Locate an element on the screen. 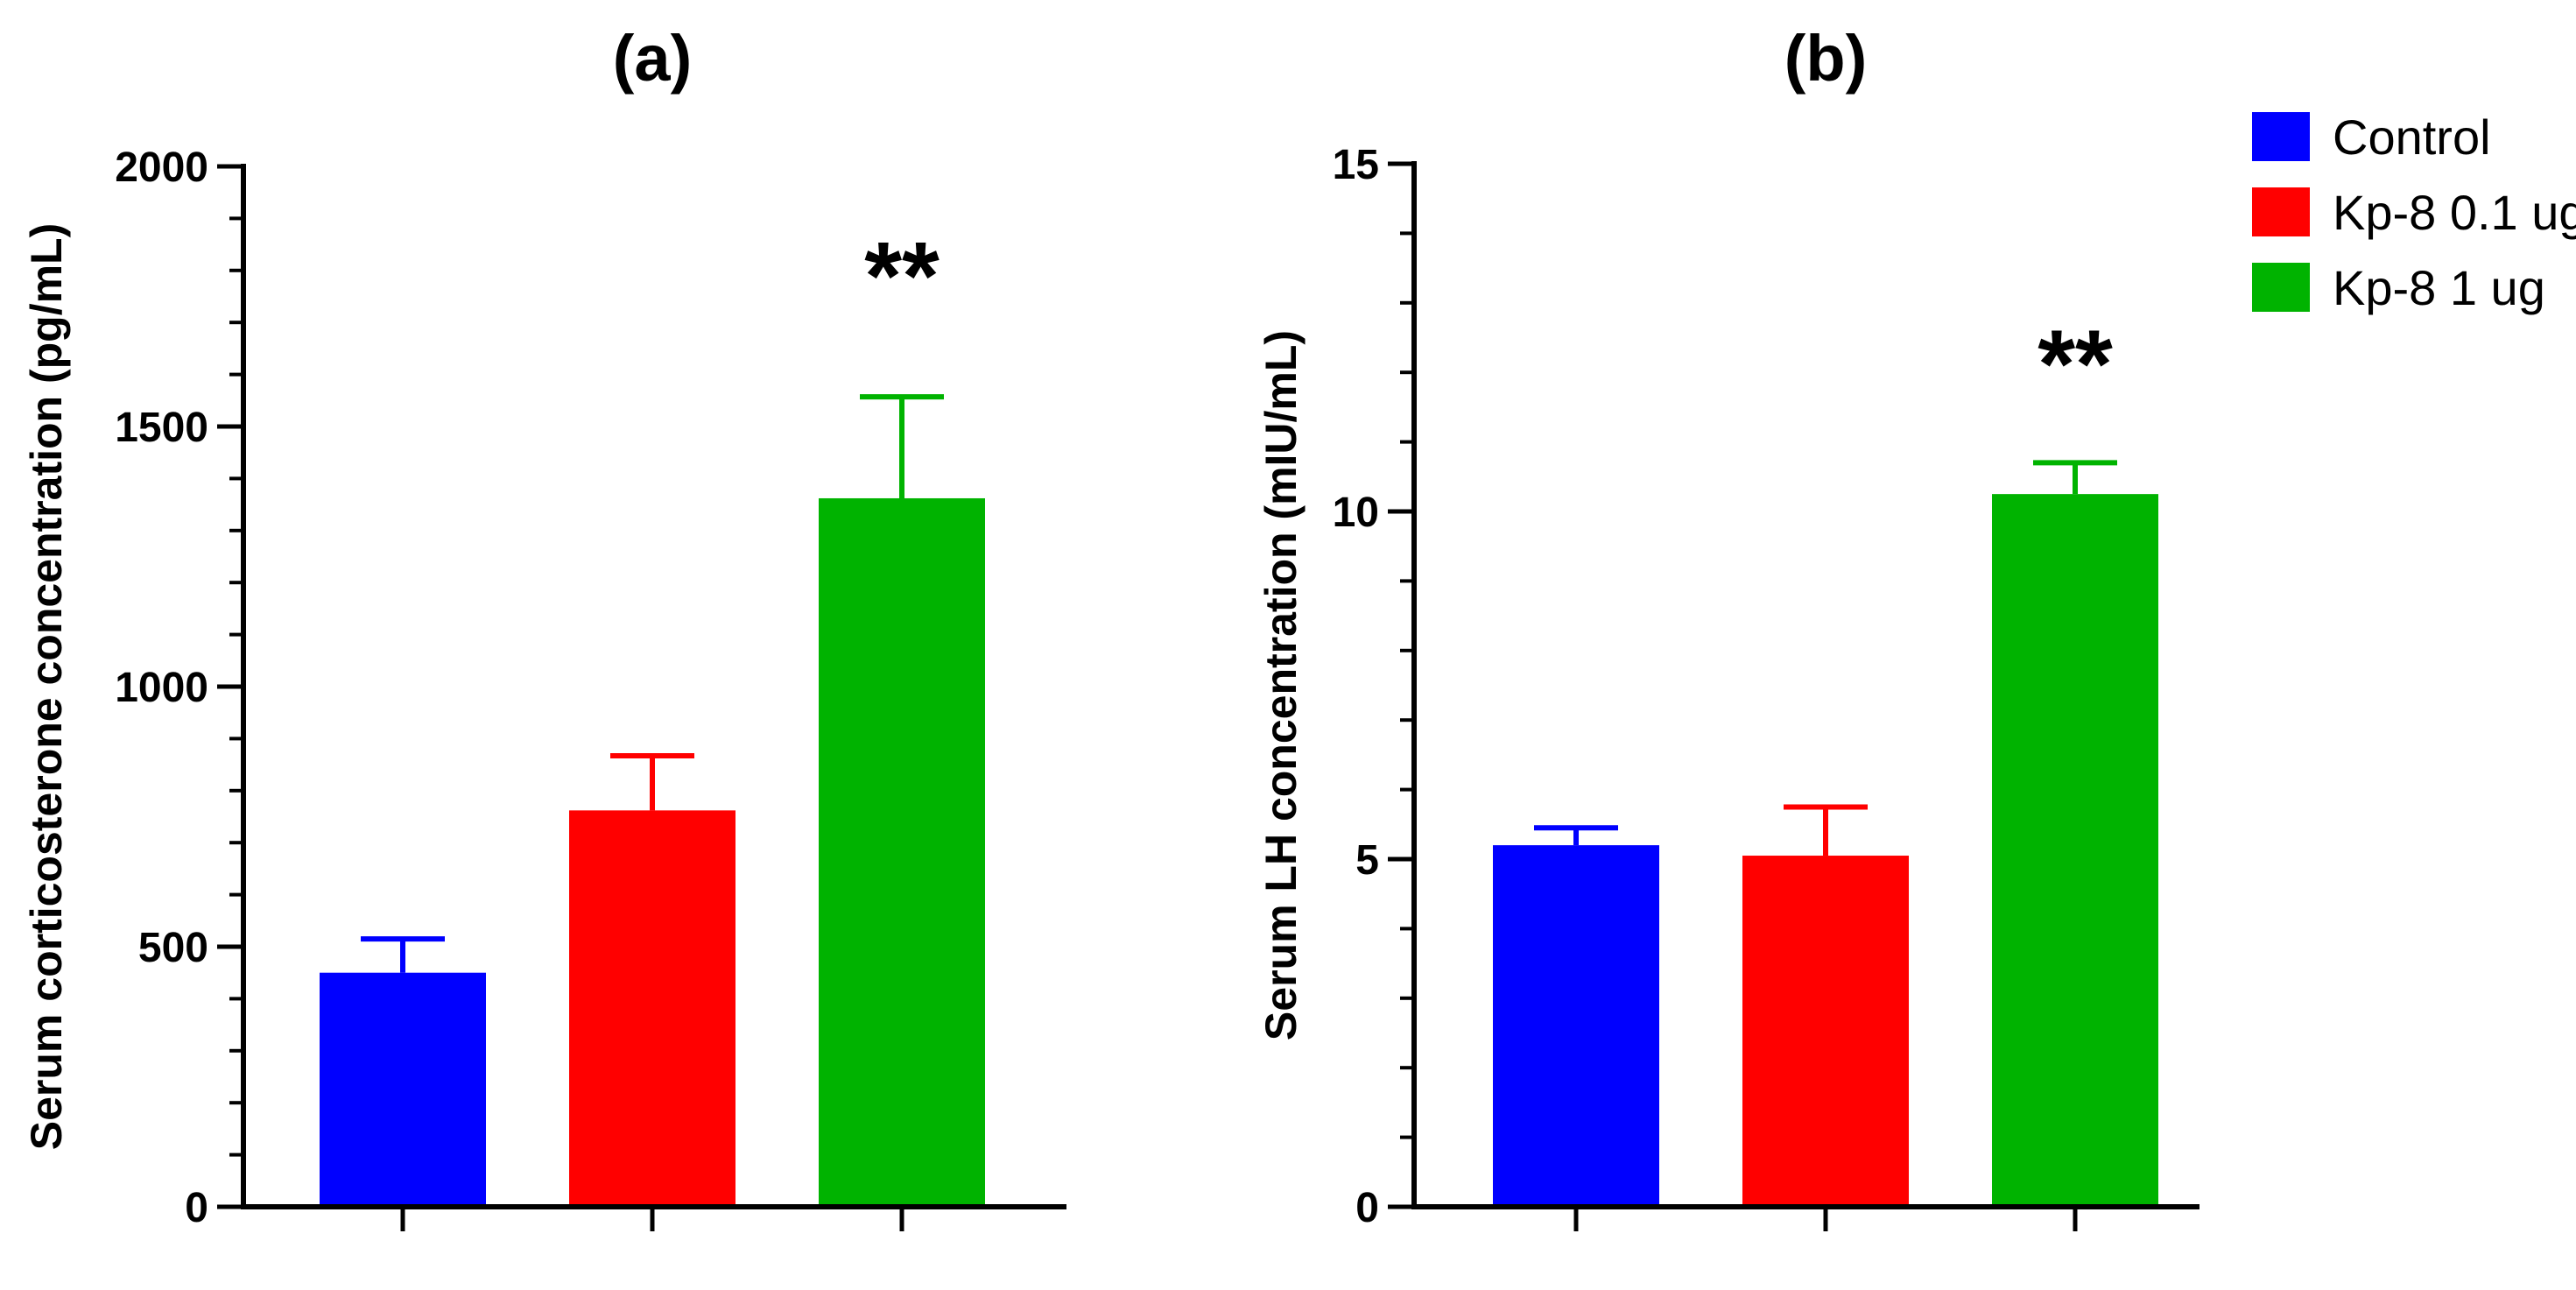  y-tick-label: 2000 is located at coordinates (161, 168).